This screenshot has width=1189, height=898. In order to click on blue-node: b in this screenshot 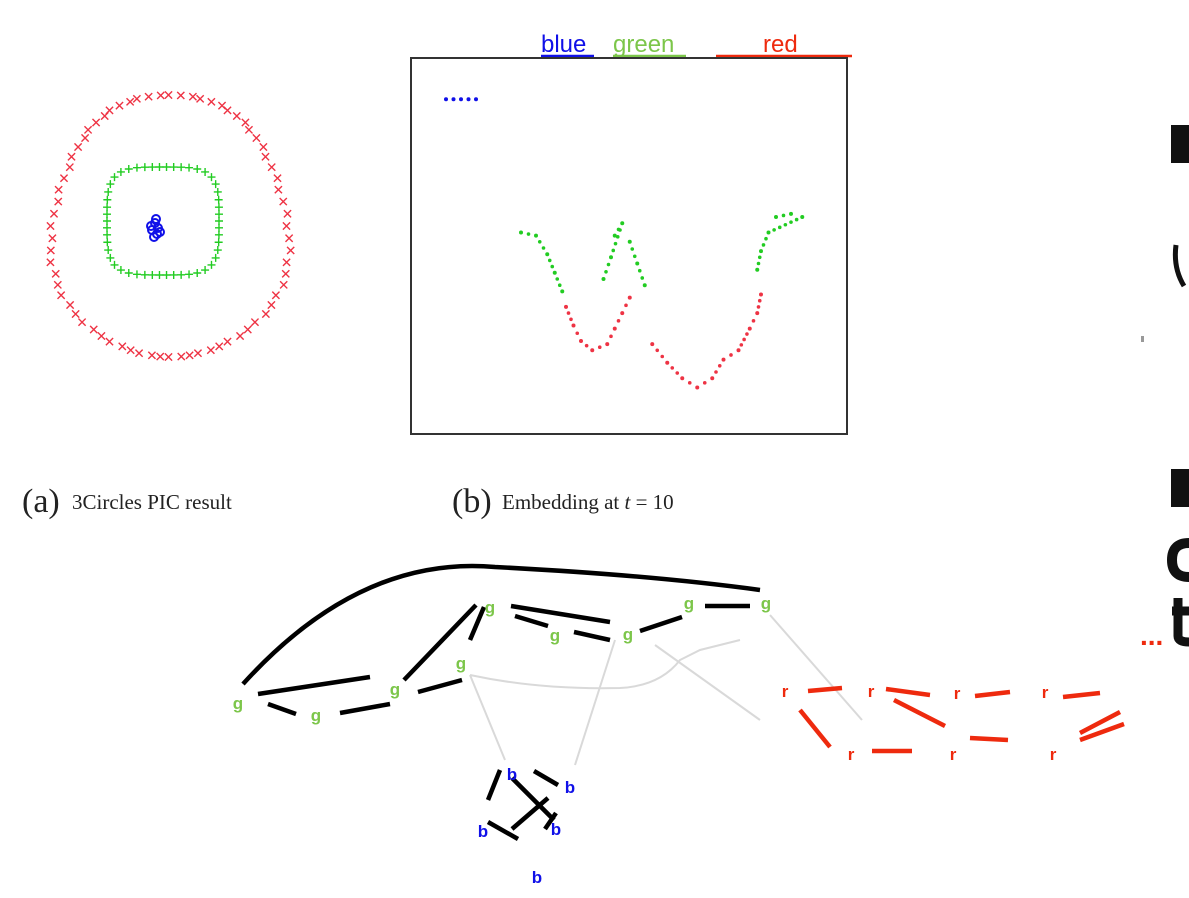, I will do `click(537, 877)`.